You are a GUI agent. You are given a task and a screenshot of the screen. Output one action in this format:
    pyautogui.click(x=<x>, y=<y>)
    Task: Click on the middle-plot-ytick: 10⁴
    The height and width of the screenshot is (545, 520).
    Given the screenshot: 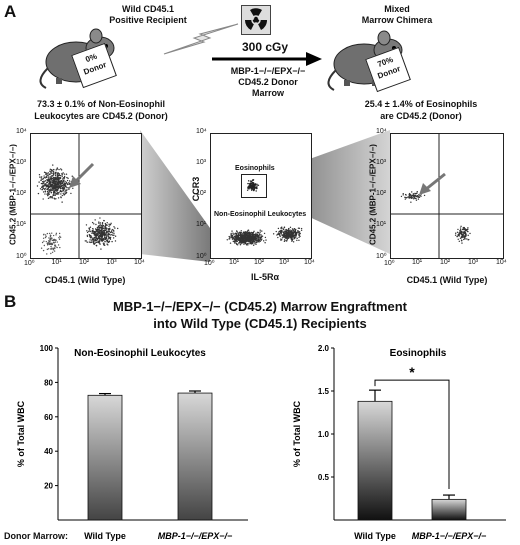 What is the action you would take?
    pyautogui.click(x=201, y=131)
    